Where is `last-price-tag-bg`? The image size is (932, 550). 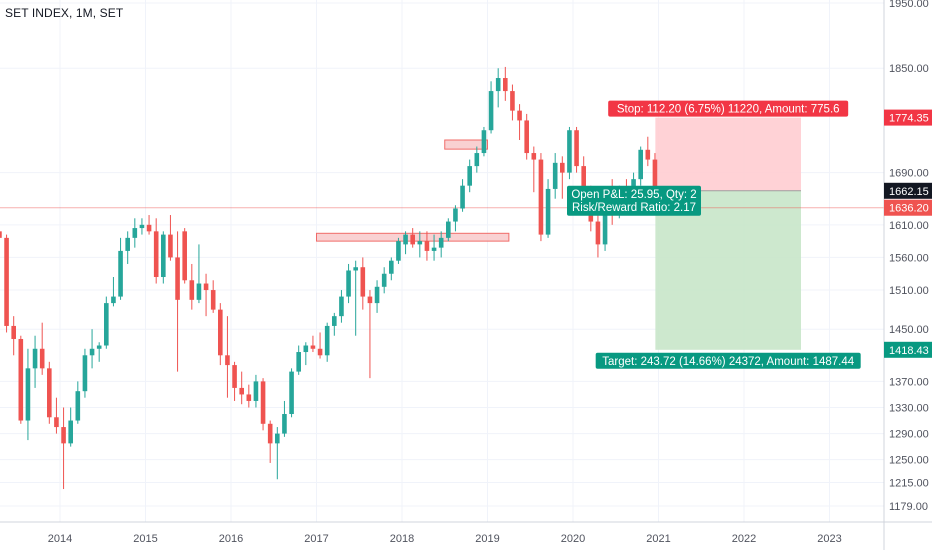 last-price-tag-bg is located at coordinates (908, 207).